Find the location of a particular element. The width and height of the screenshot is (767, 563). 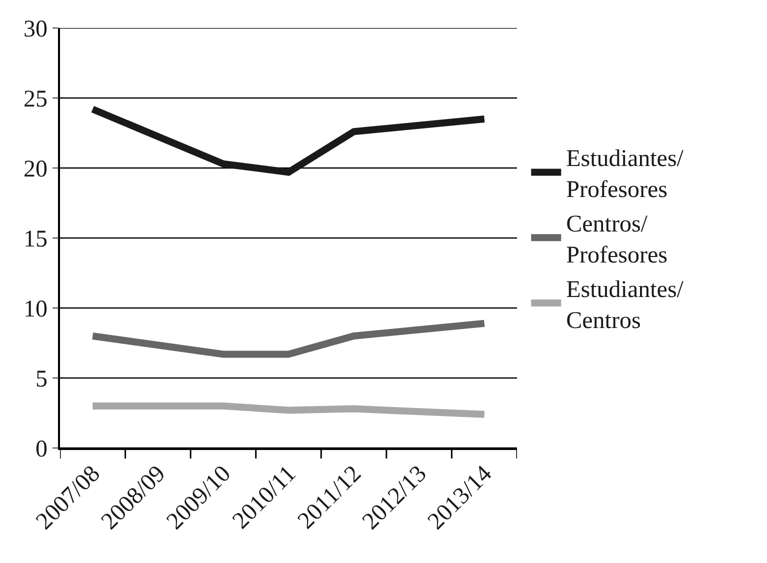

y-tick-label: 10 is located at coordinates (35, 309).